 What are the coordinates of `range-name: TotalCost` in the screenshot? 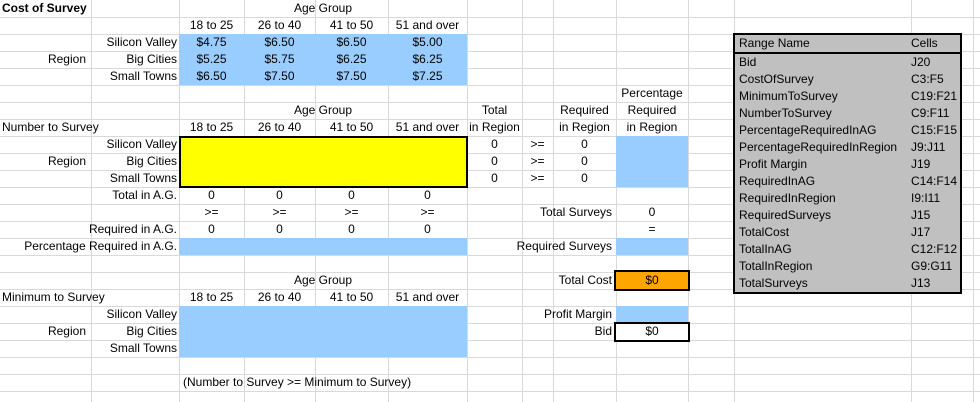 It's located at (764, 232).